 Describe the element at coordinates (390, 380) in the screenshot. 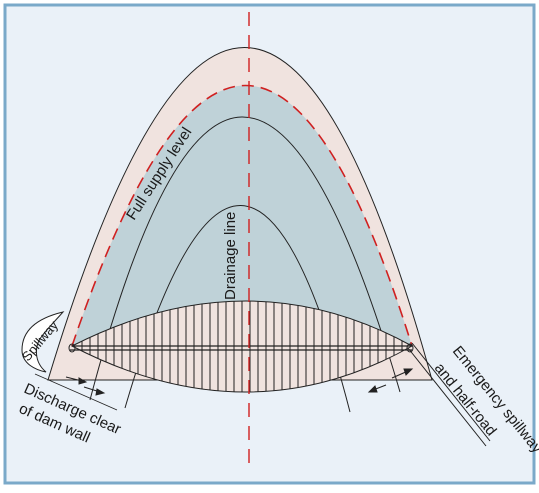

I see `discharge-arrows-right` at that location.